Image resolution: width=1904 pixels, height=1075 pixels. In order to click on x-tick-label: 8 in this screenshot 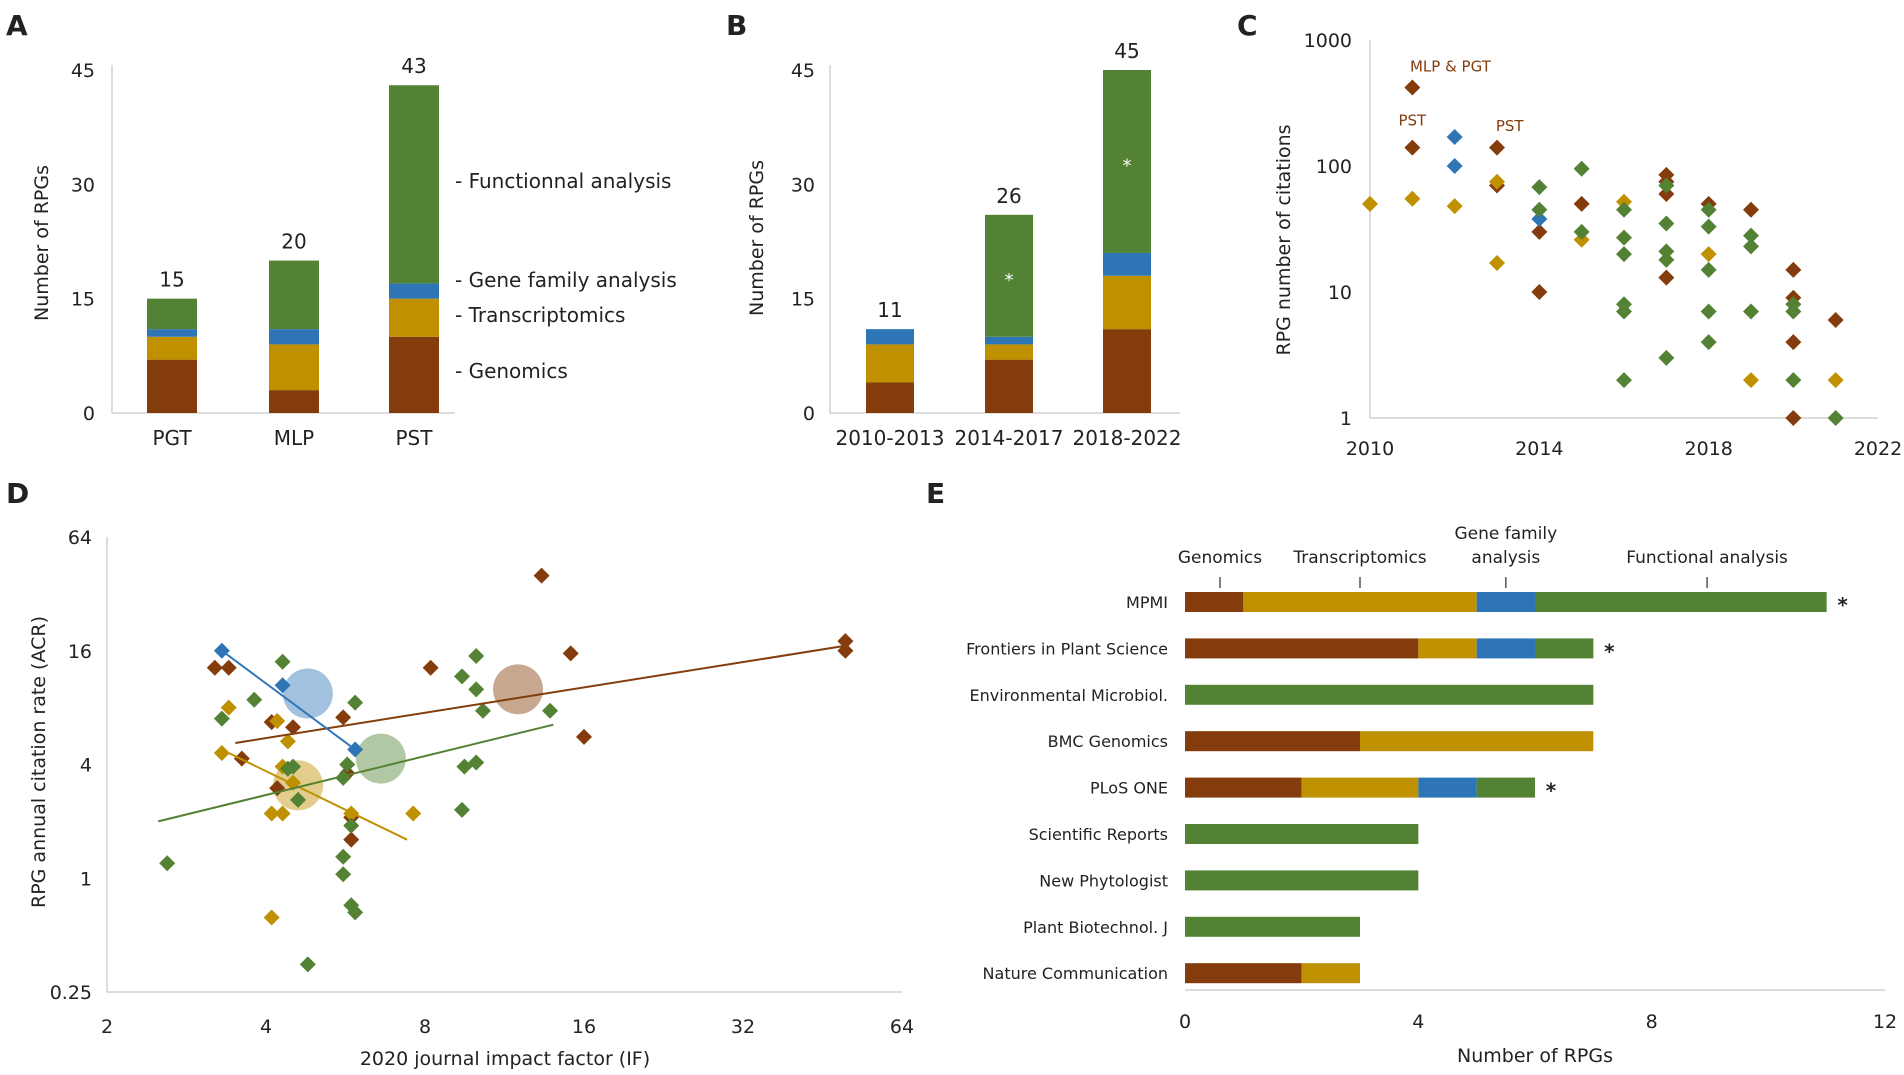, I will do `click(425, 1027)`.